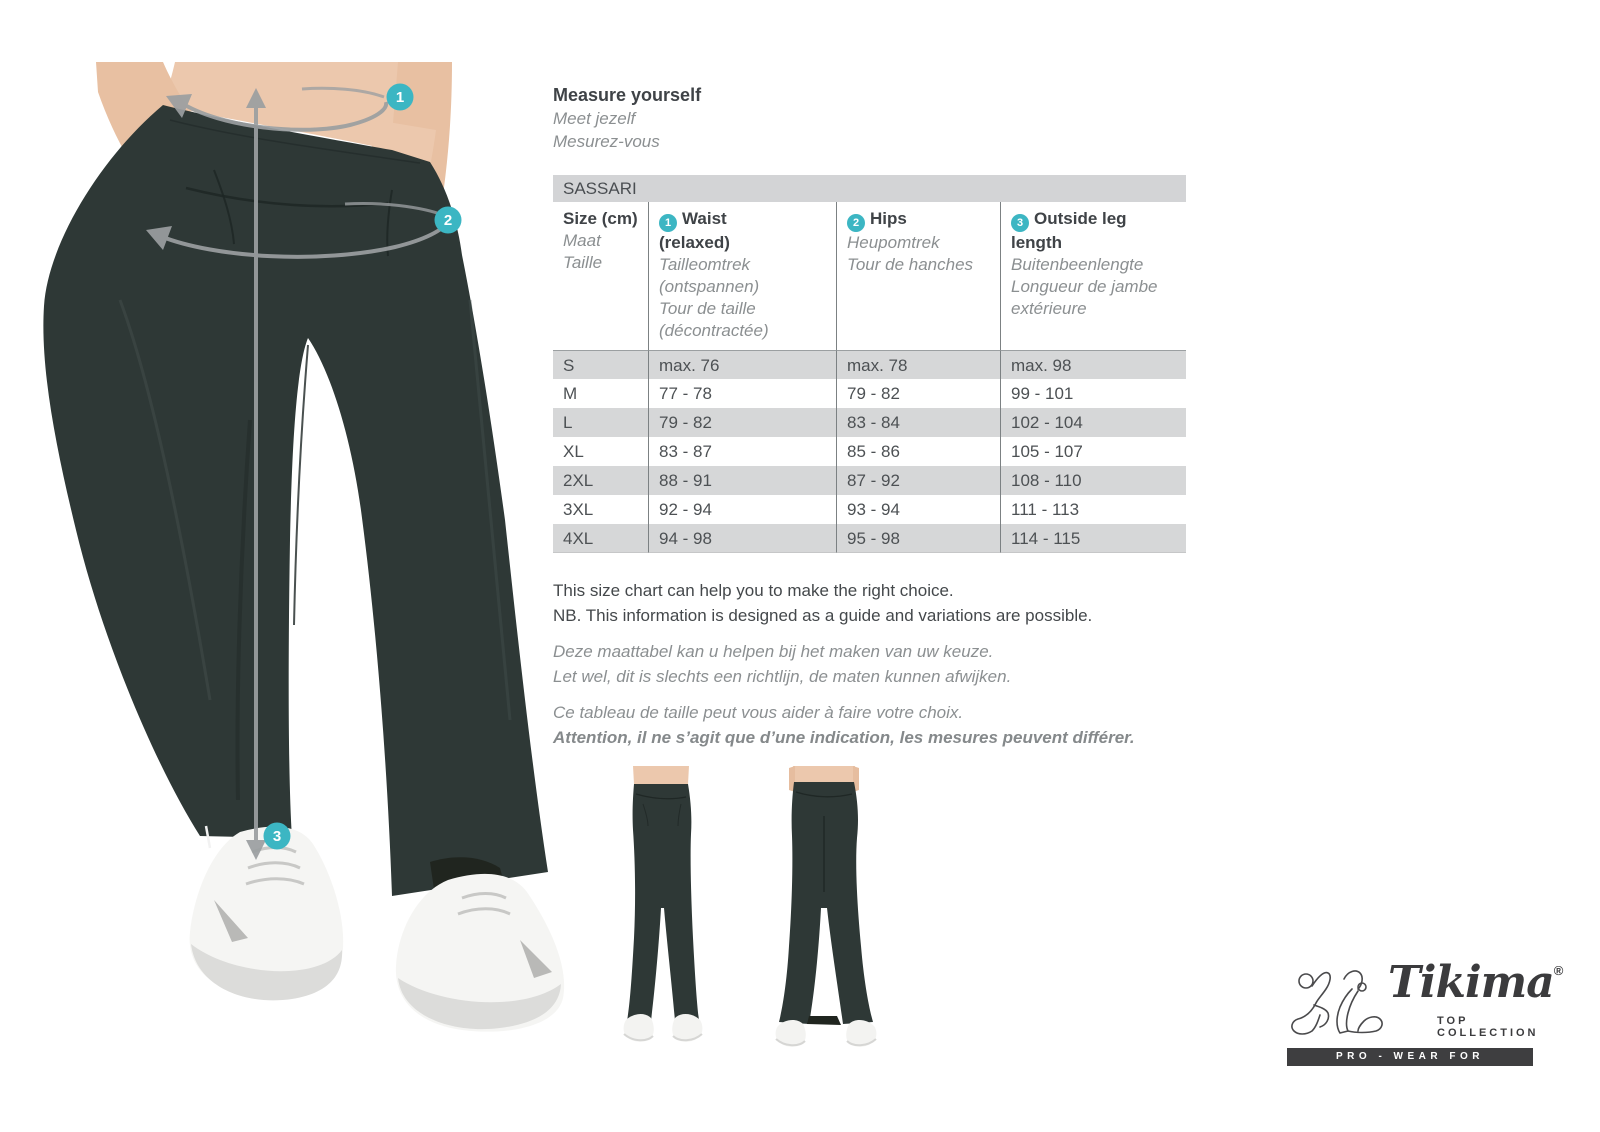  I want to click on marker-2-legend-badge: 2, so click(856, 223).